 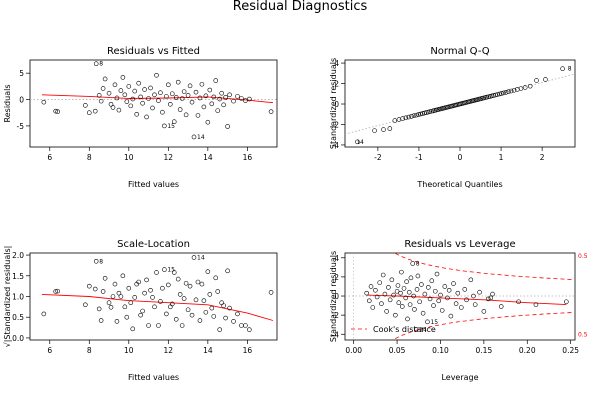 I want to click on x-tick-label: 0.10, so click(x=440, y=350).